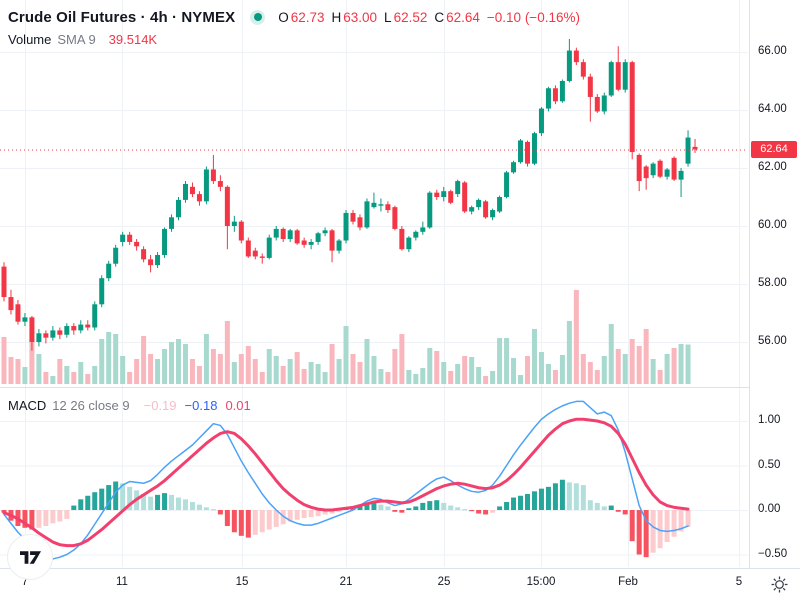  I want to click on open-value: 62.73, so click(307, 17).